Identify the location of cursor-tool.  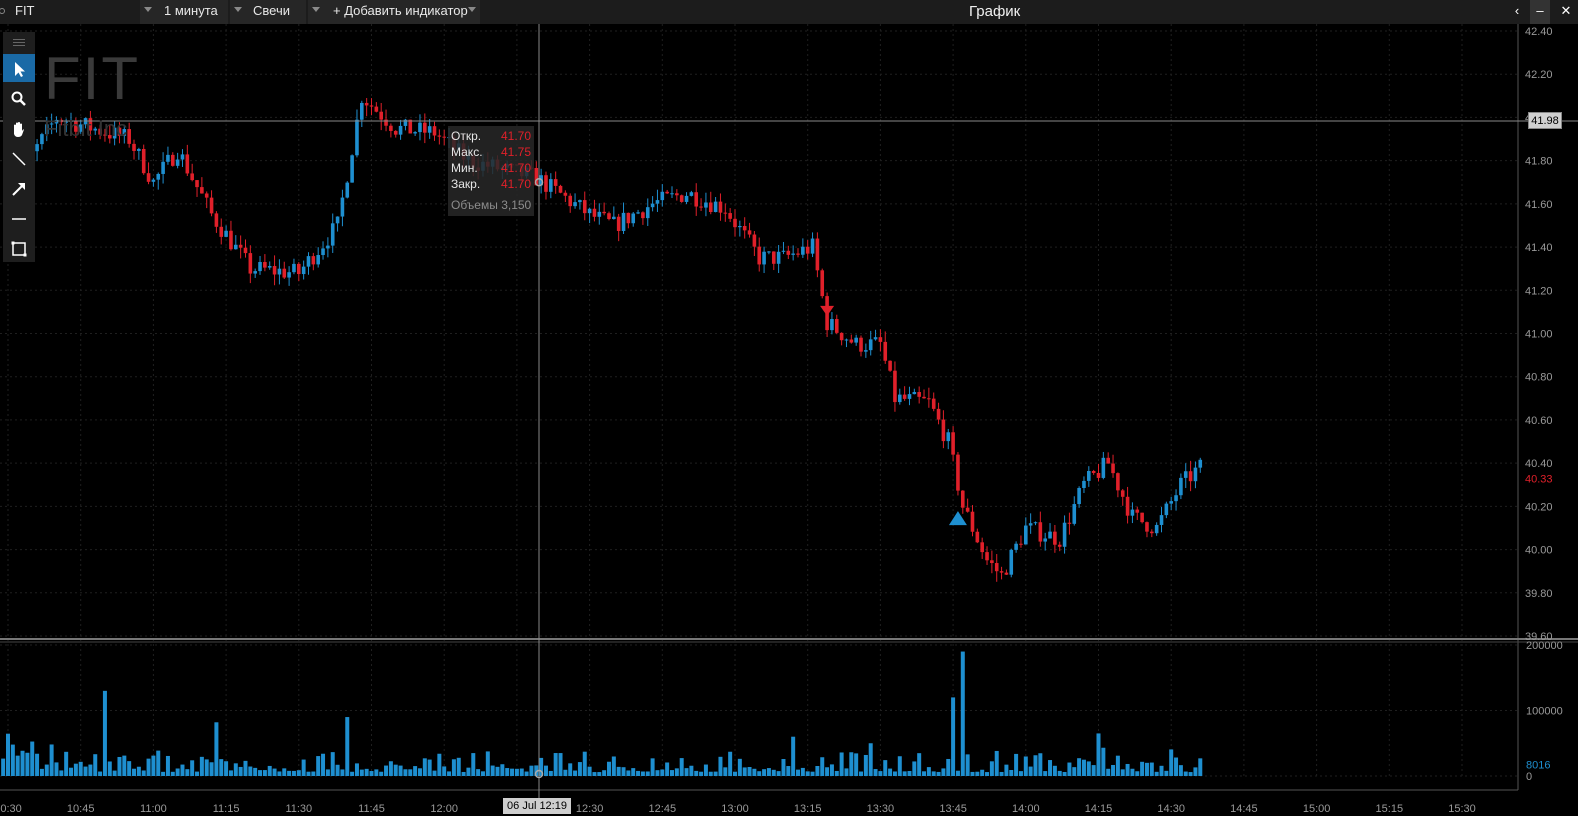
(19, 68).